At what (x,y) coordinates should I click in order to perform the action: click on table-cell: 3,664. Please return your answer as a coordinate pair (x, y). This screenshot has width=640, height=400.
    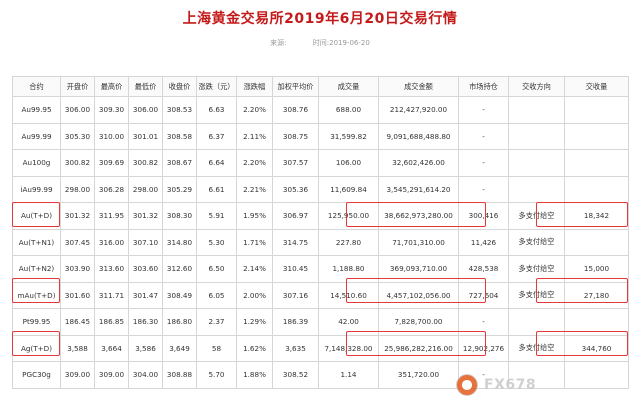
    Looking at the image, I should click on (111, 348).